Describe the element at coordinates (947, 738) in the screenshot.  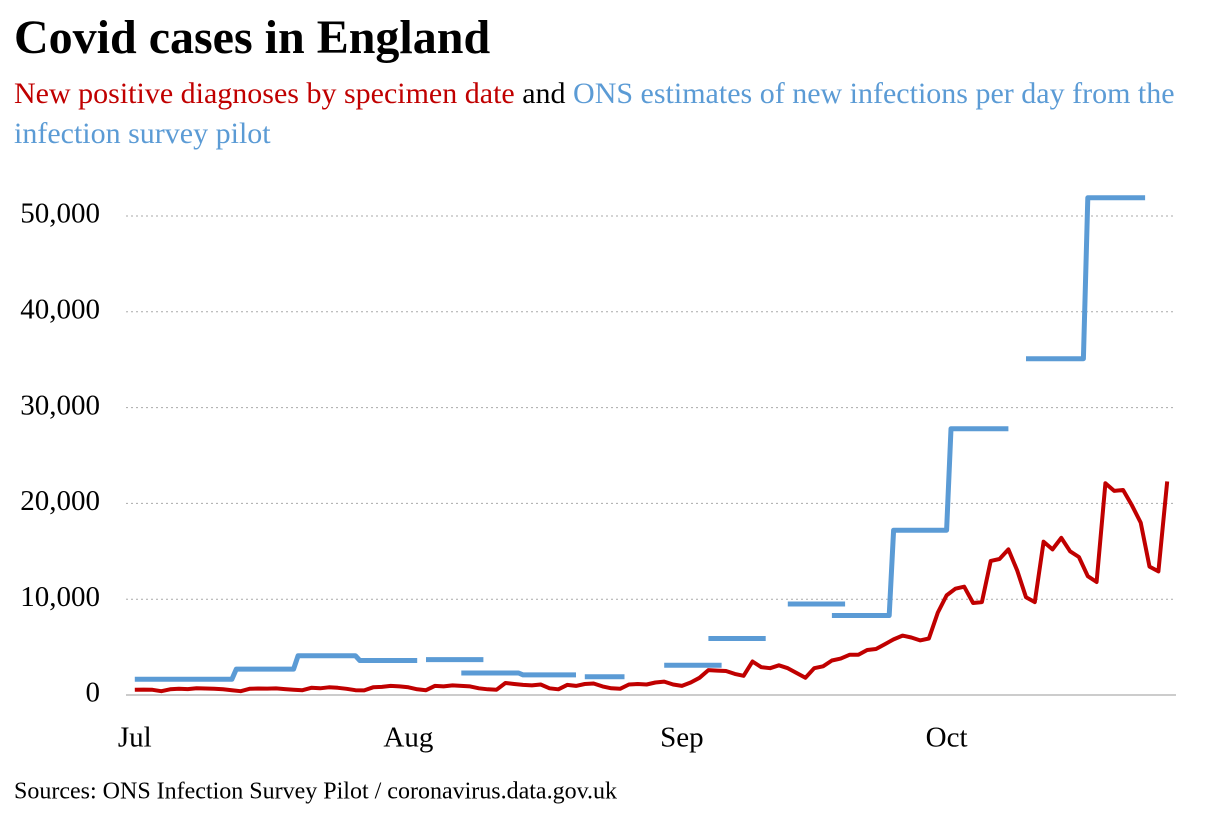
I see `x-tick-label: Oct` at that location.